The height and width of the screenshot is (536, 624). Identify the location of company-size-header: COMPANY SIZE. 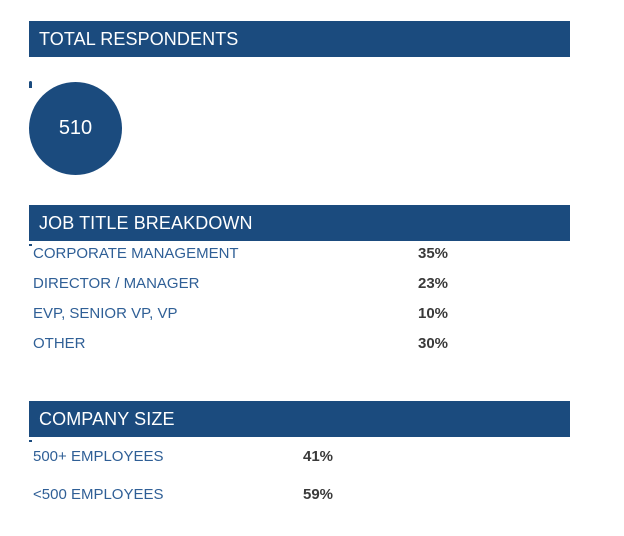
(299, 419).